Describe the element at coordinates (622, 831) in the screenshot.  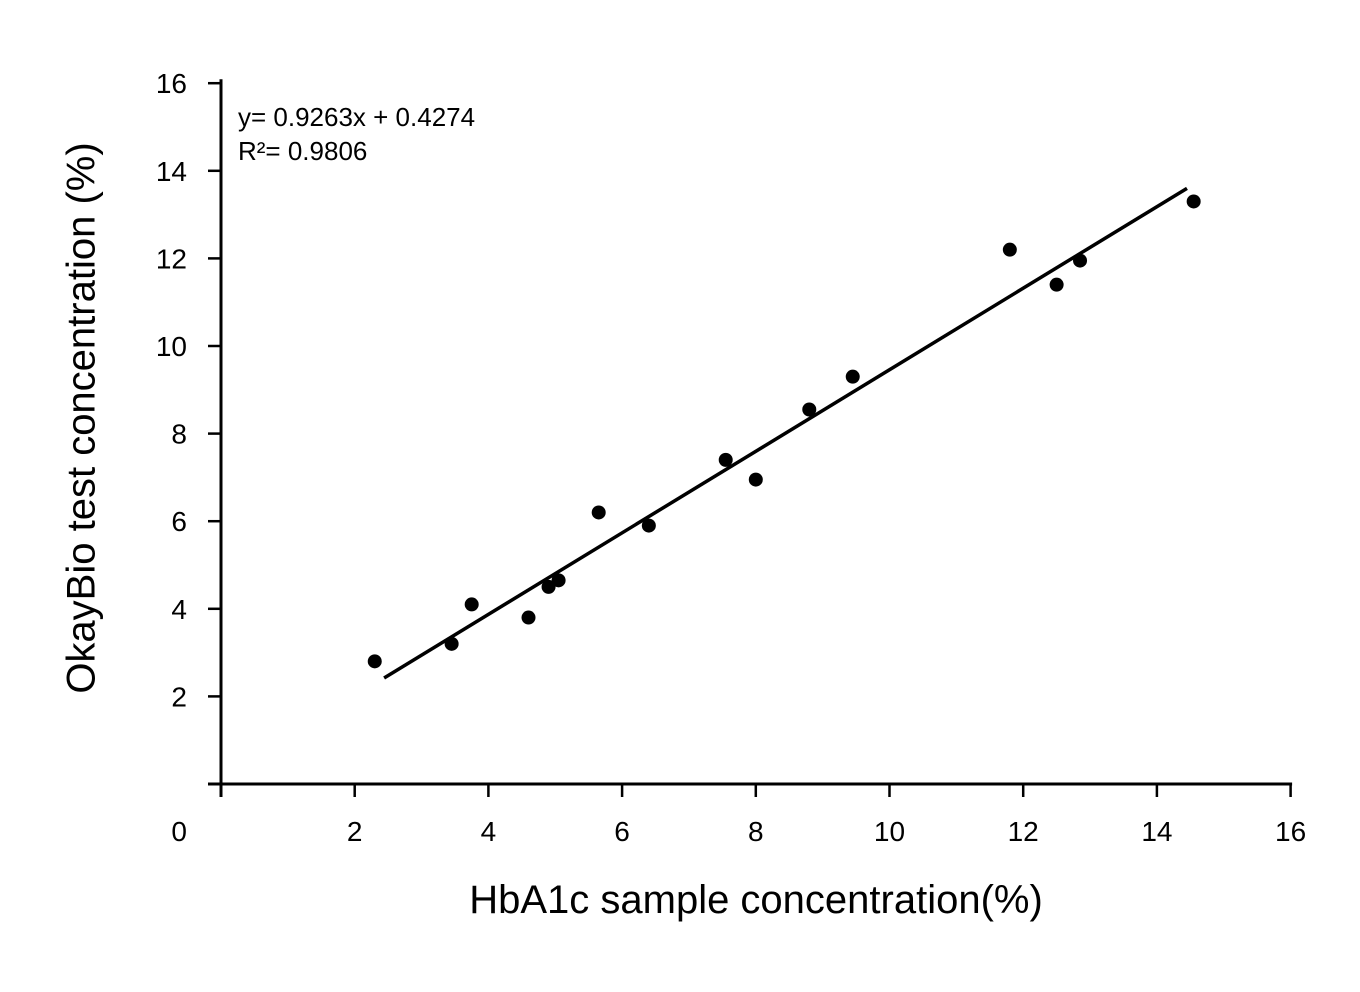
I see `x-tick-label: 6` at that location.